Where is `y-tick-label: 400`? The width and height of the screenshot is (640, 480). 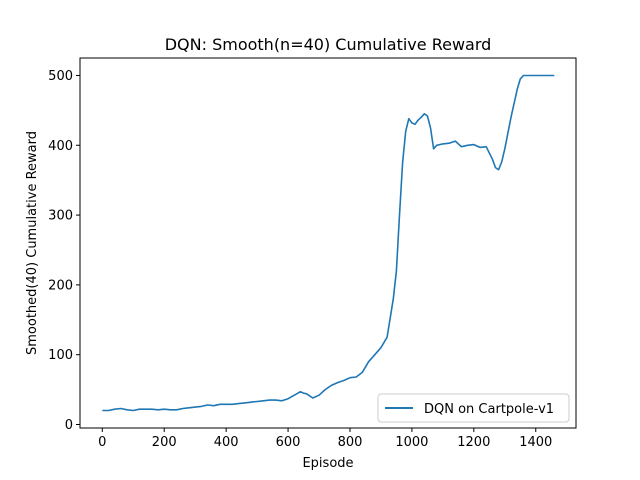
y-tick-label: 400 is located at coordinates (60, 146).